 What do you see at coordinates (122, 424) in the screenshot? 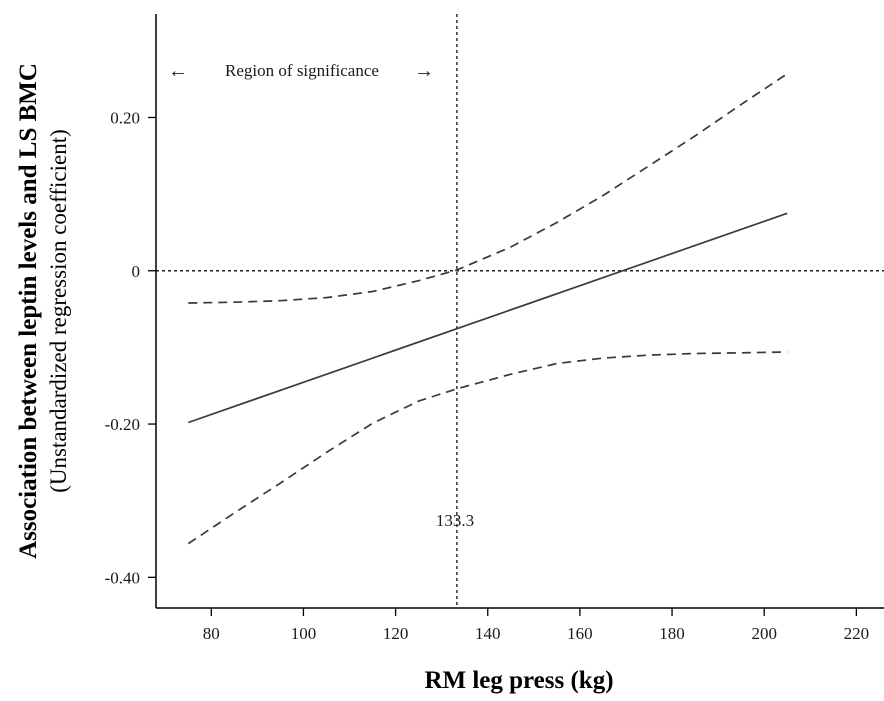
I see `y-tick-label: -0.20` at bounding box center [122, 424].